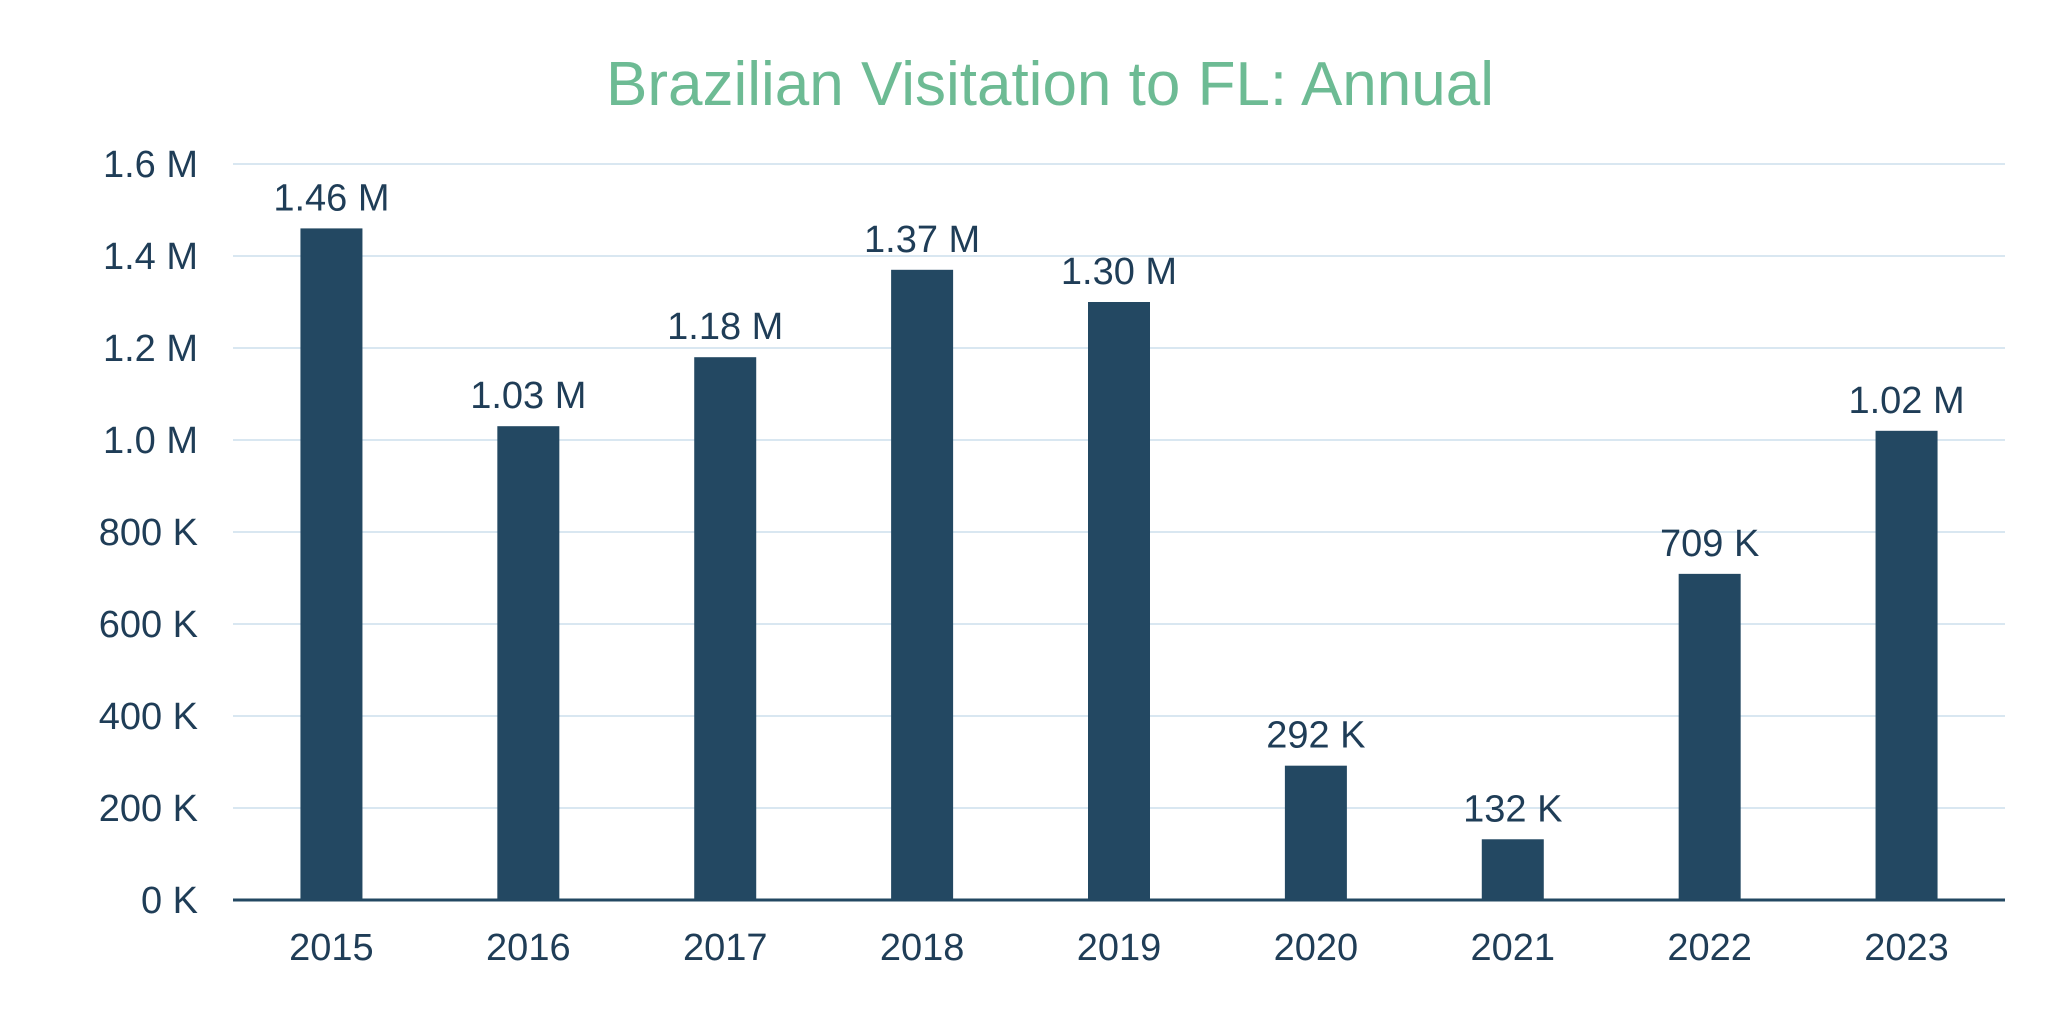  Describe the element at coordinates (1119, 948) in the screenshot. I see `x-tick-label: 2019` at that location.